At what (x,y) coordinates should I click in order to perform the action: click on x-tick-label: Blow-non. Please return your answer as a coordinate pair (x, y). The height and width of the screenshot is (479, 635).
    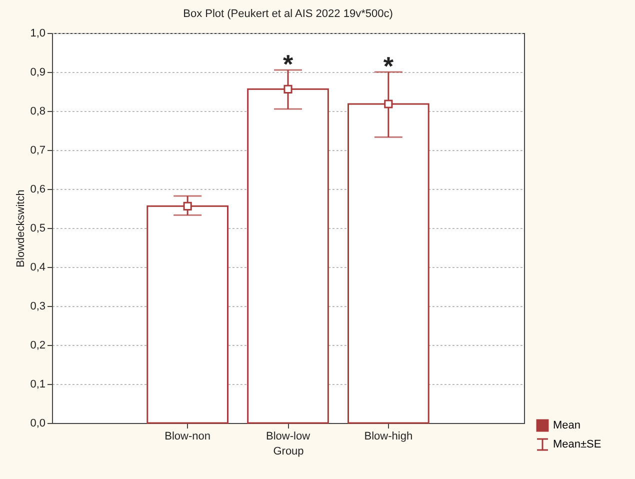
    Looking at the image, I should click on (187, 436).